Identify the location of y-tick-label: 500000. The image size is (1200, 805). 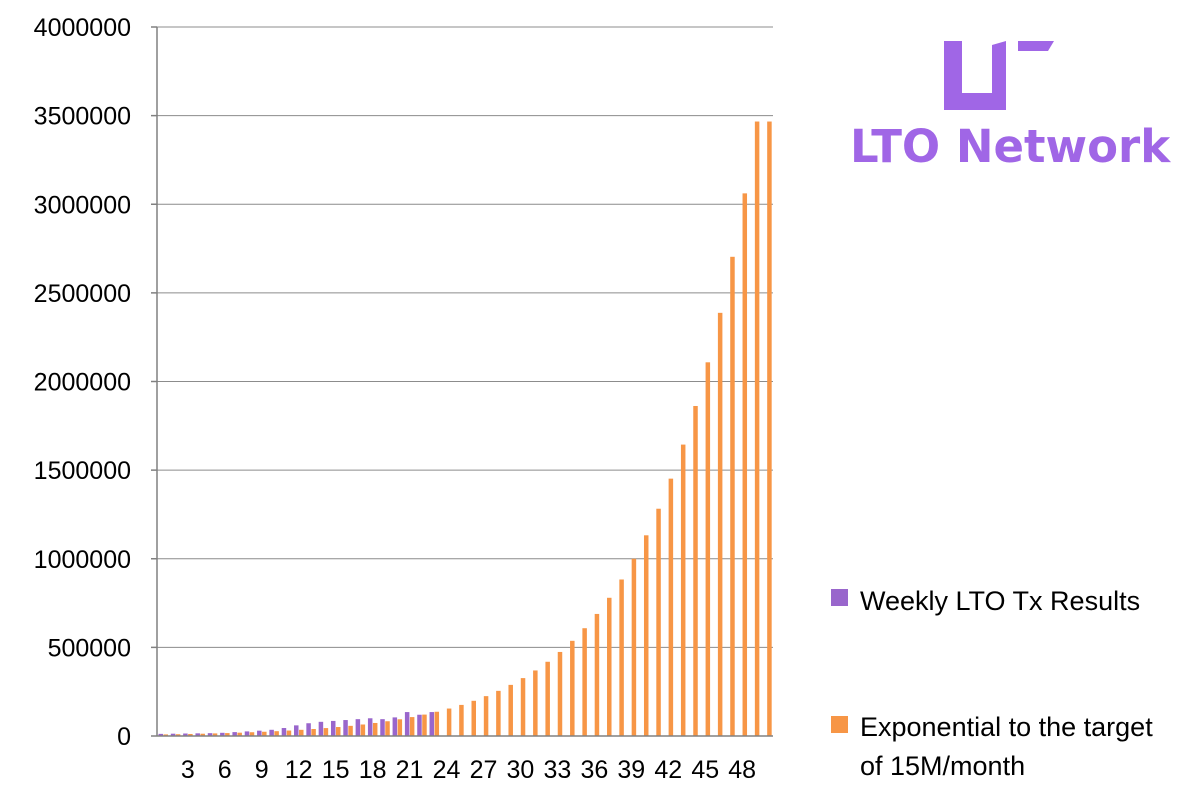
(89, 648).